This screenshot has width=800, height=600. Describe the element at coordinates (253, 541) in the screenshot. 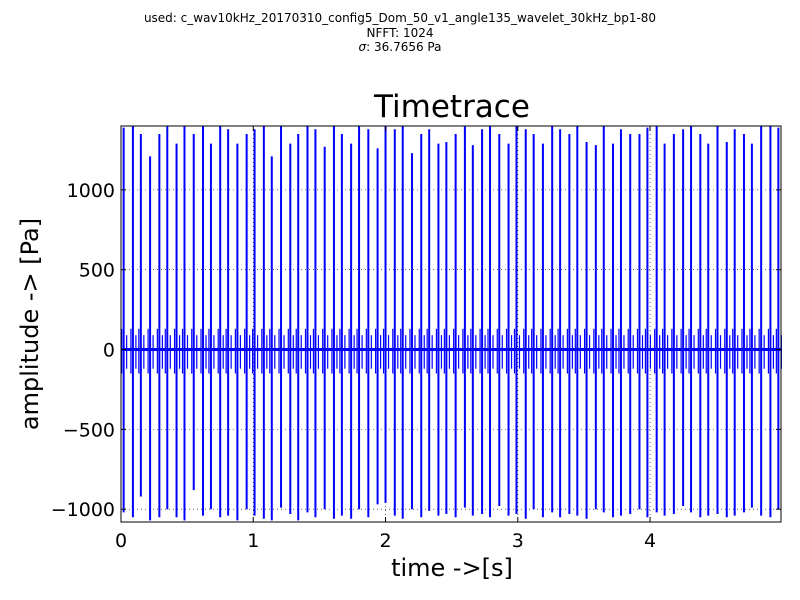

I see `x-tick-label: 1` at that location.